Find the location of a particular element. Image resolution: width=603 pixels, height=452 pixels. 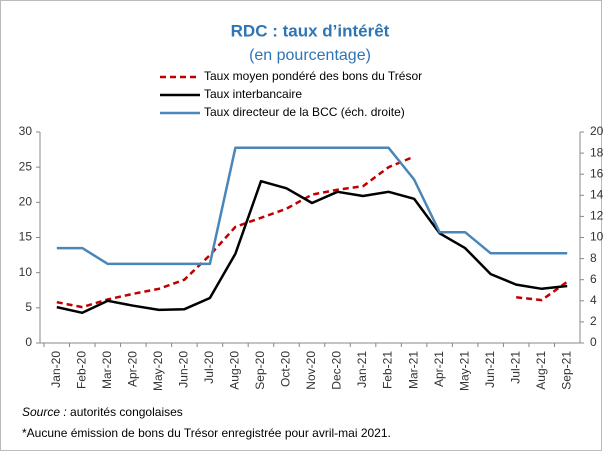

x-tick-label: Sep-20 is located at coordinates (260, 370).